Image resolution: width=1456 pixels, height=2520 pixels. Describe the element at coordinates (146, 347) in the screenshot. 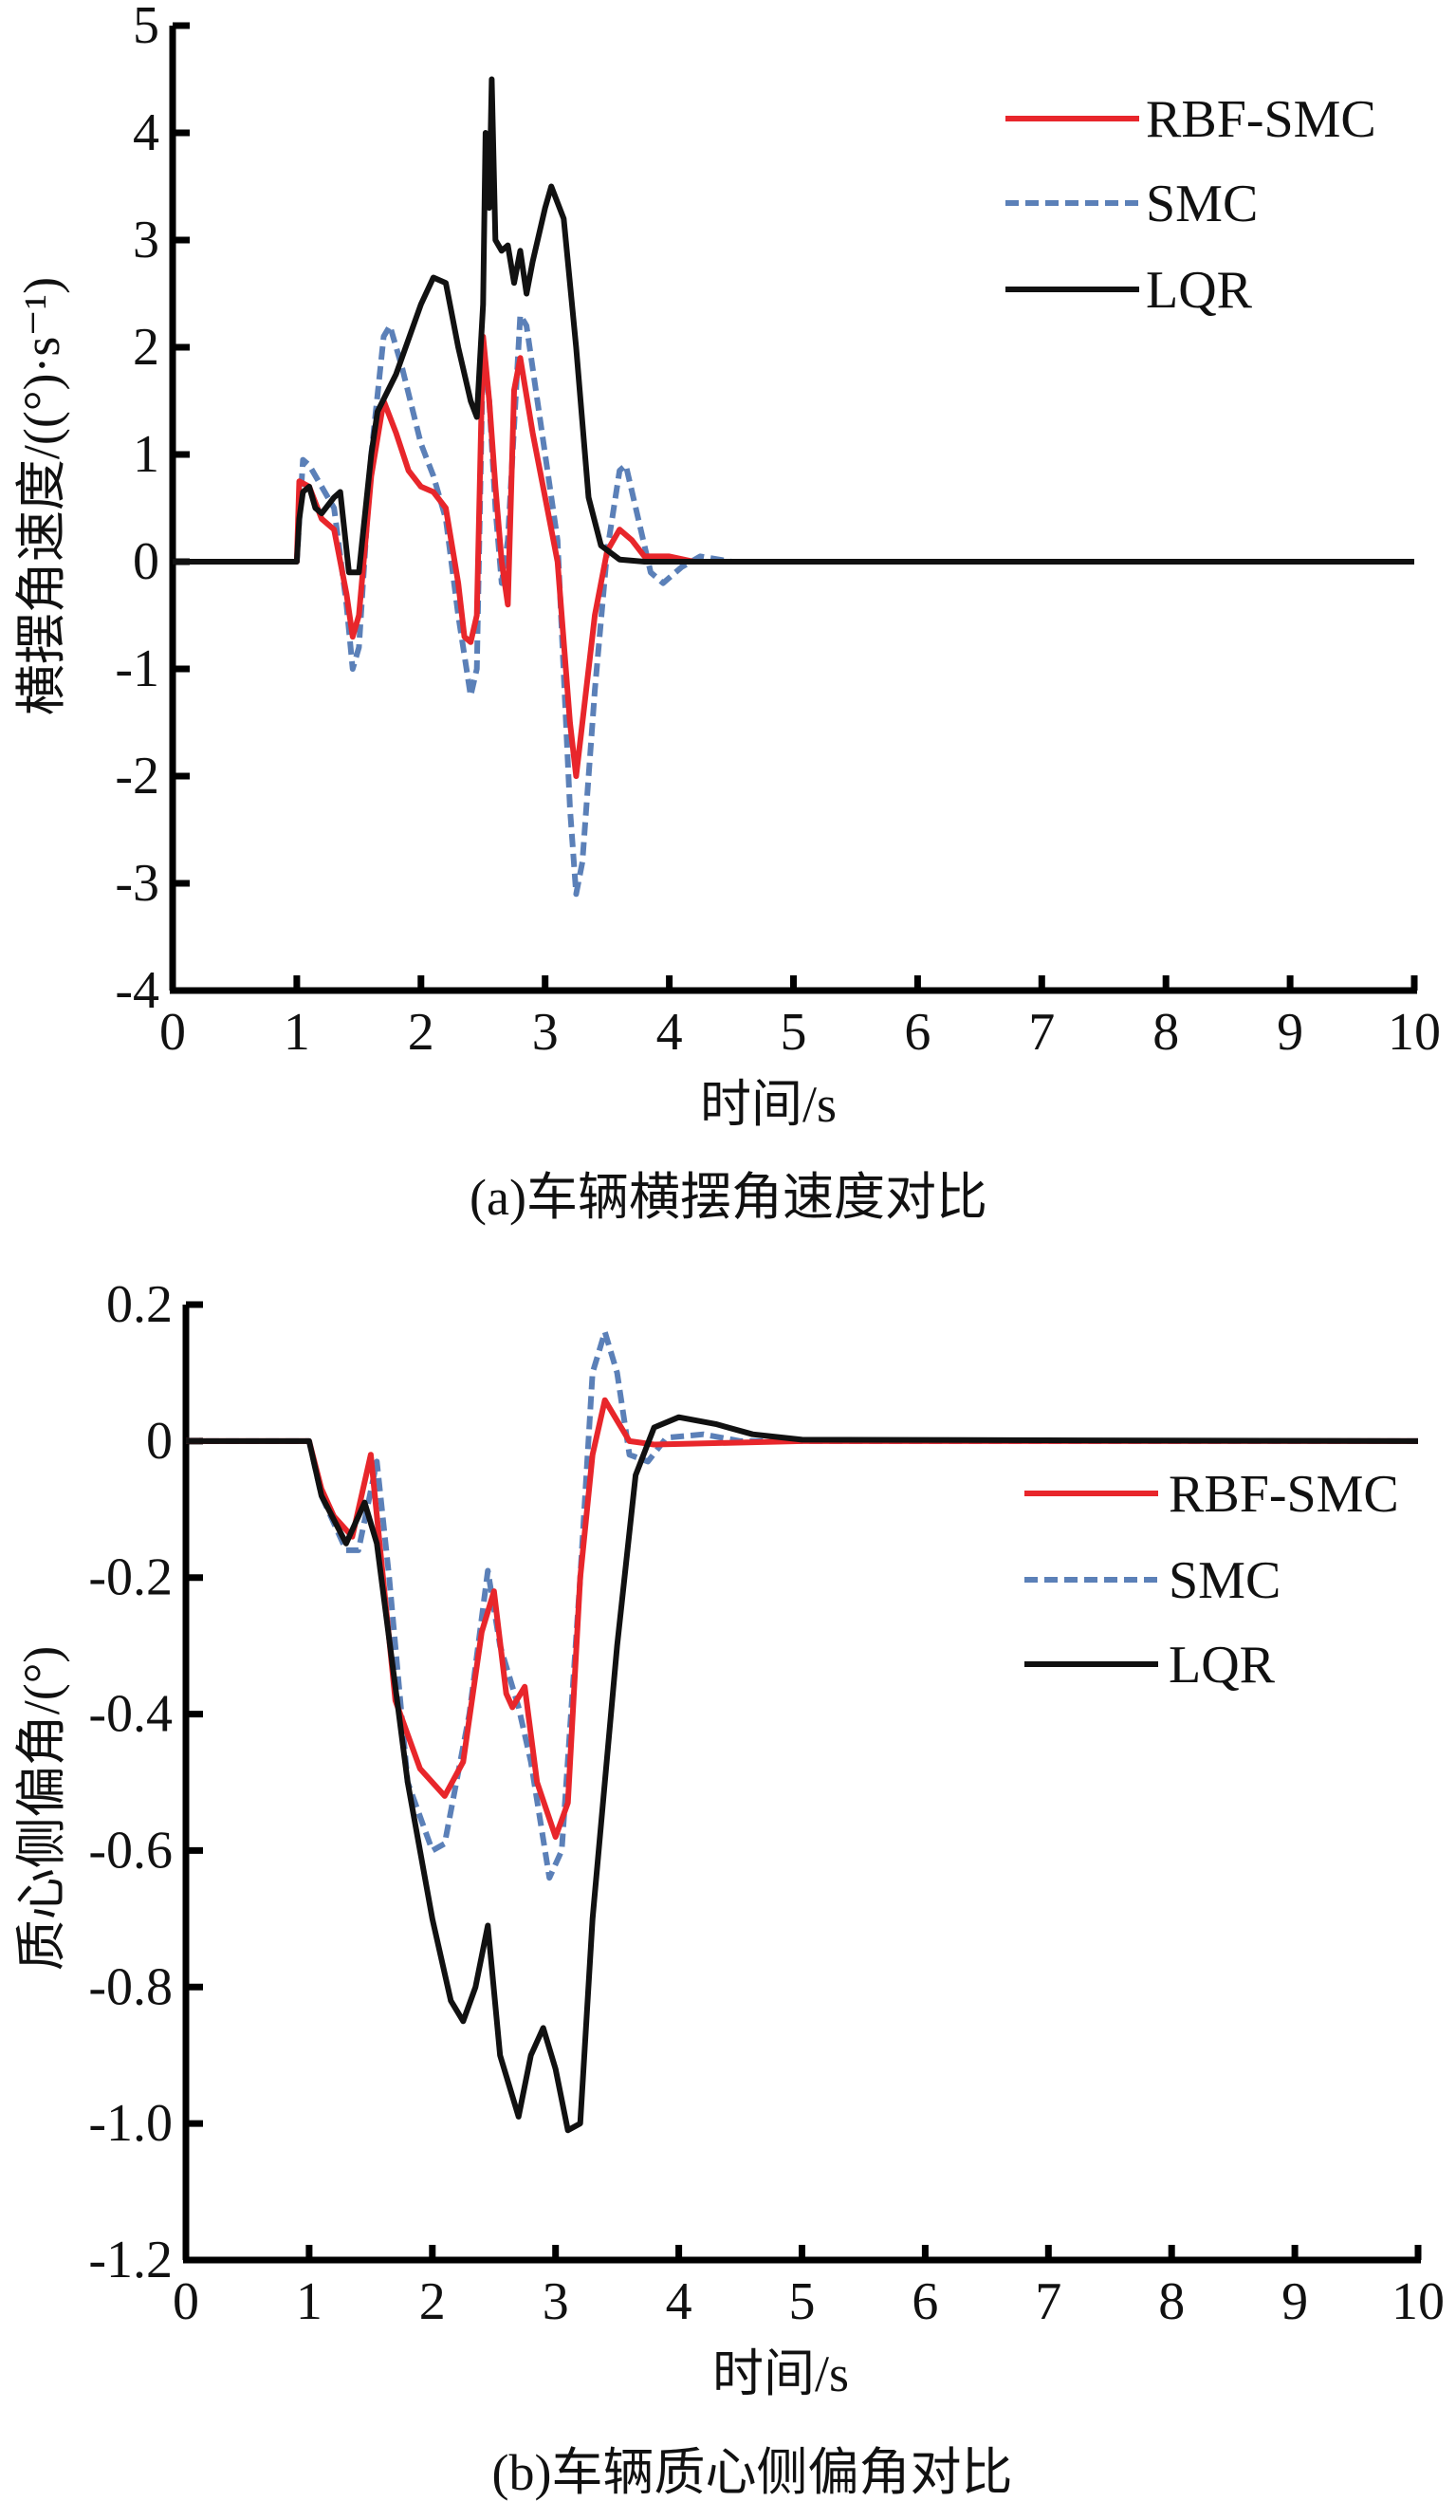

I see `y-tick-label: 2` at that location.